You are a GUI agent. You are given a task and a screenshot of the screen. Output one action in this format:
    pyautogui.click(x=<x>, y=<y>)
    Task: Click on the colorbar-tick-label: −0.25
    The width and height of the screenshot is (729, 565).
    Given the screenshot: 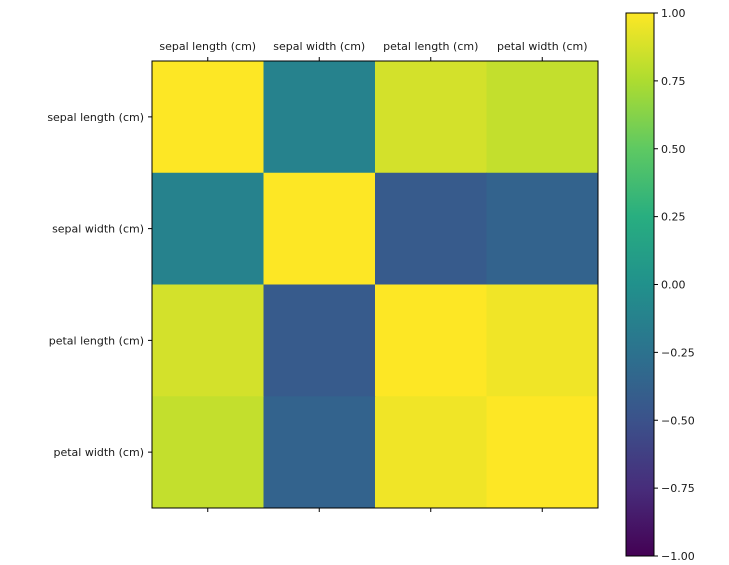 What is the action you would take?
    pyautogui.click(x=678, y=352)
    